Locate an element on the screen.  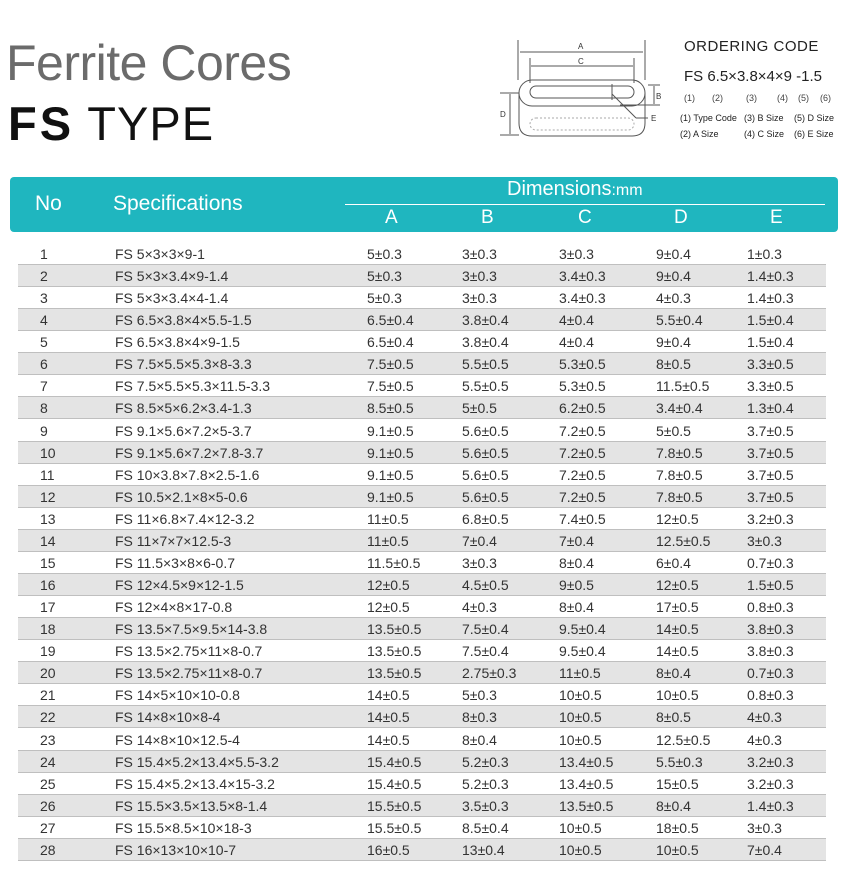
cell-spec: FS 14×5×10×10-0.8 is located at coordinates (177, 695).